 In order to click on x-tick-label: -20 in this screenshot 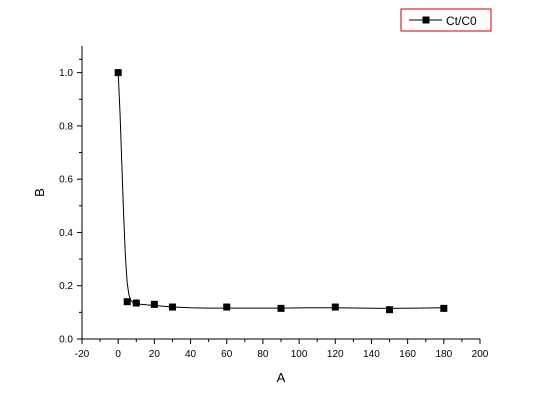, I will do `click(82, 354)`.